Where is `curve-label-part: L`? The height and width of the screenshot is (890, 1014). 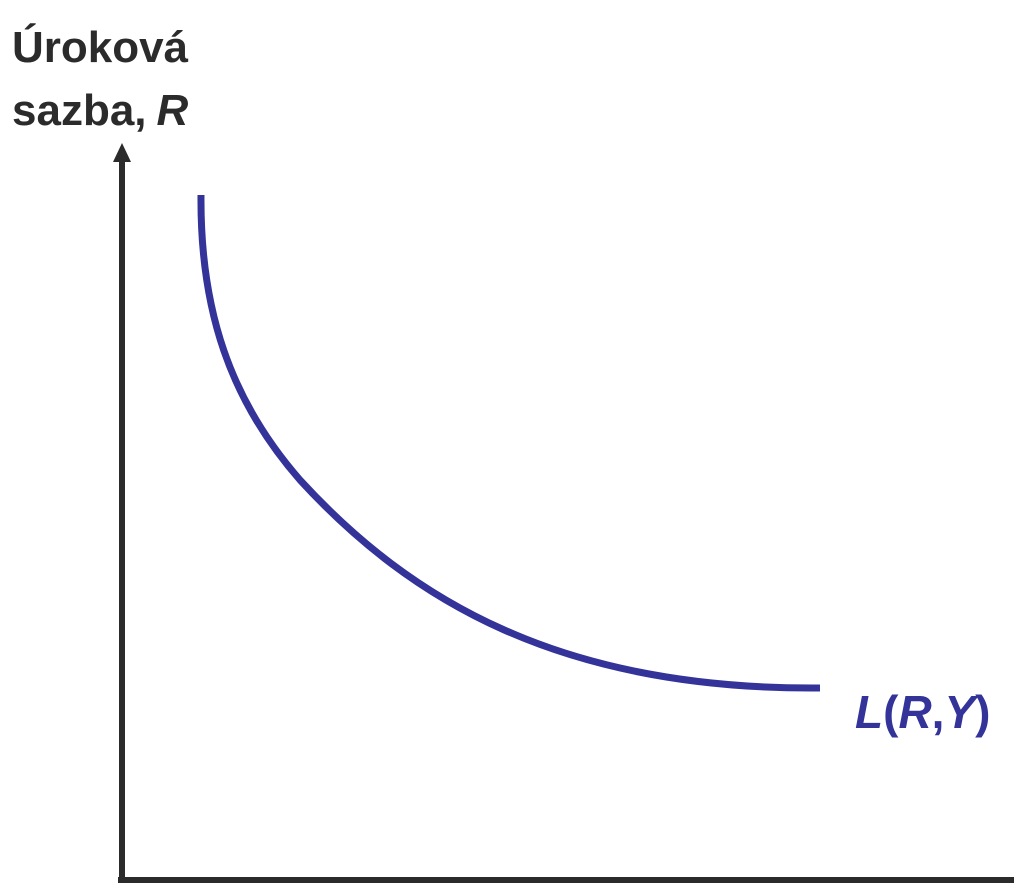
curve-label-part: L is located at coordinates (869, 712).